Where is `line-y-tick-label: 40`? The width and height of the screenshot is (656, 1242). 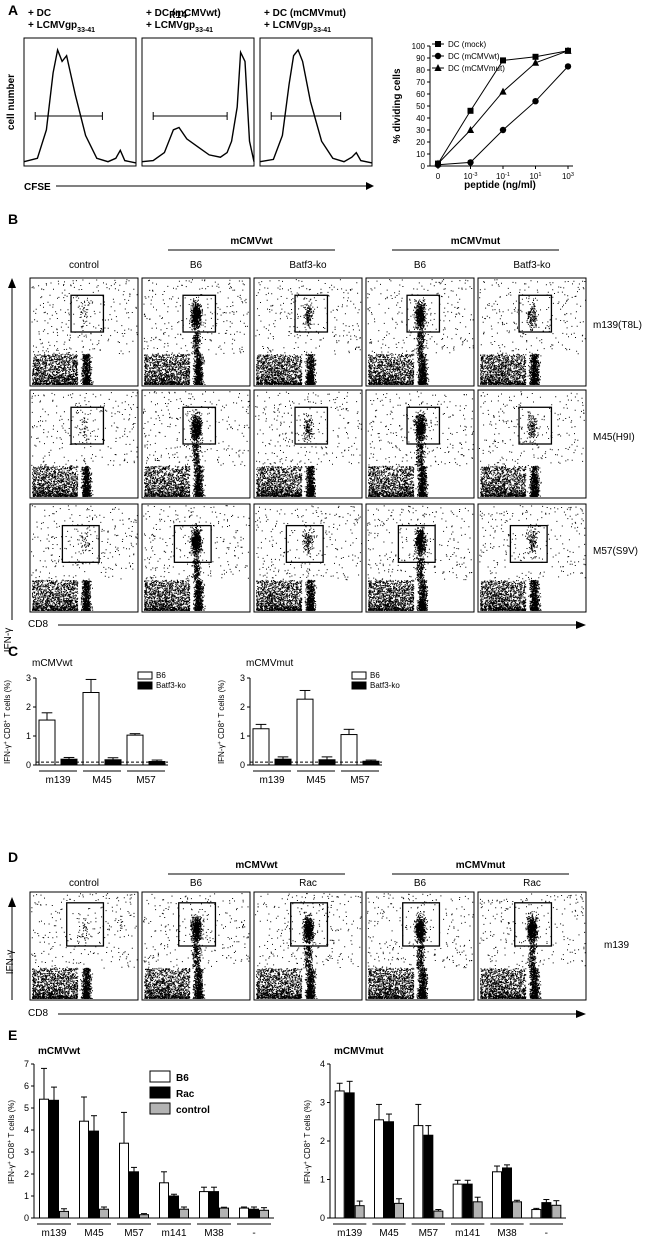 line-y-tick-label: 40 is located at coordinates (420, 118).